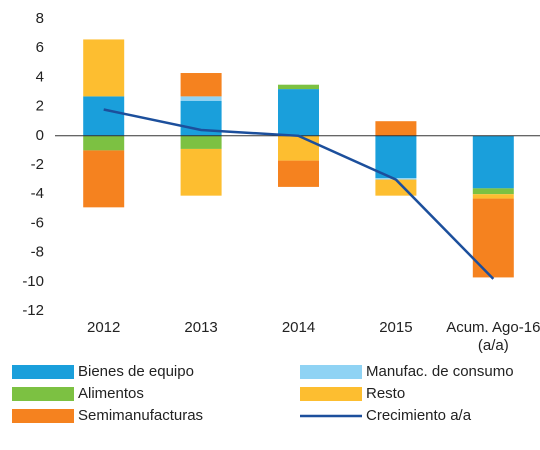  I want to click on y-tick-label: -8, so click(37, 252).